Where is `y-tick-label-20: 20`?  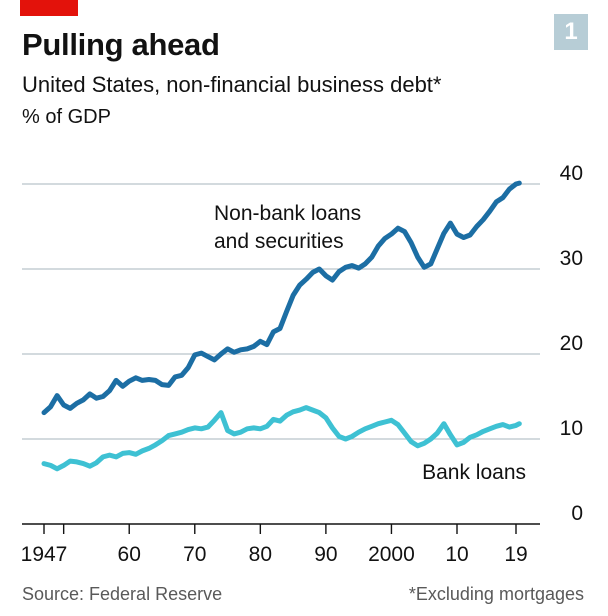 y-tick-label-20: 20 is located at coordinates (571, 343).